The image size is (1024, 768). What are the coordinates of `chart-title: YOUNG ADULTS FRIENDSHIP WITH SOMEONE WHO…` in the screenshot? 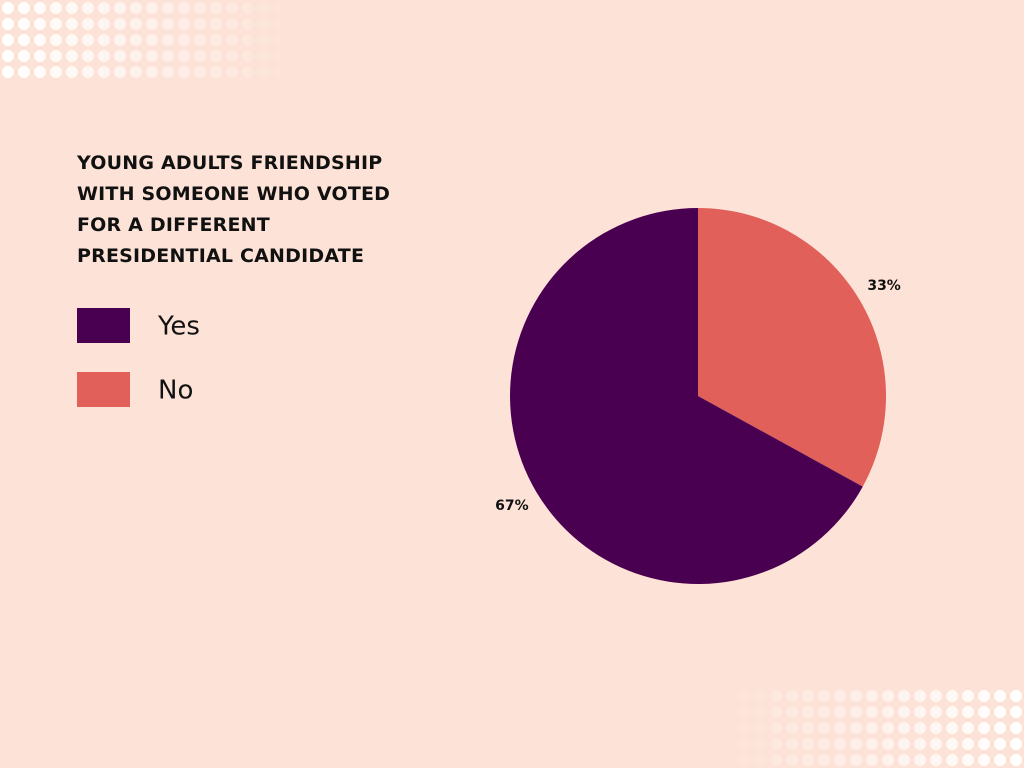 It's located at (234, 209).